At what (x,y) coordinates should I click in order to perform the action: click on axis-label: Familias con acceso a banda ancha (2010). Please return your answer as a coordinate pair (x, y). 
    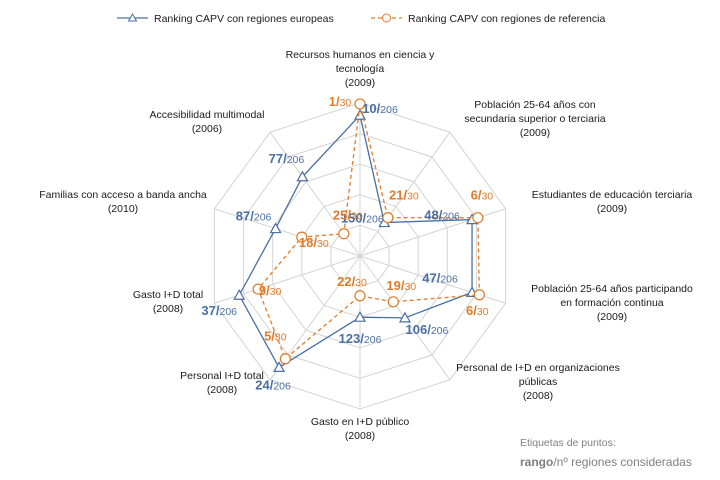
    Looking at the image, I should click on (123, 202).